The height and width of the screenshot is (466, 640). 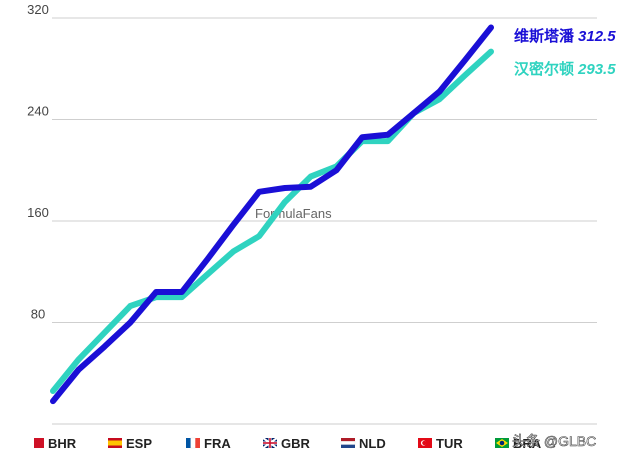 I want to click on x-tick-label: BHR, so click(x=62, y=443).